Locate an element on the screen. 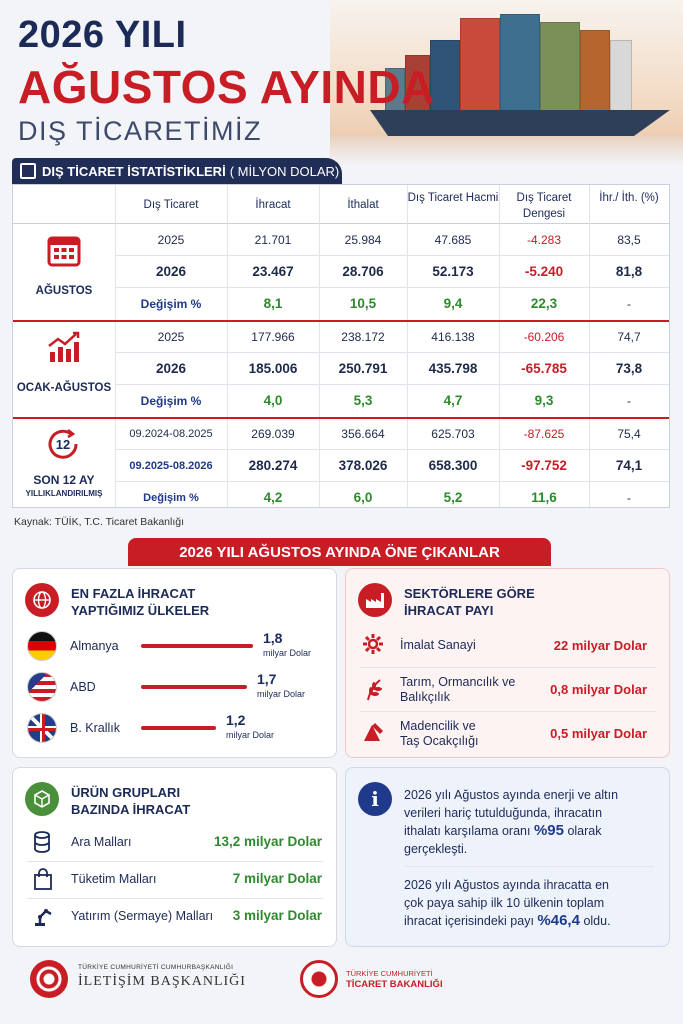 The width and height of the screenshot is (683, 1024). table-title: DIŞ TİCARET İSTATİSTİKLERİ is located at coordinates (134, 171).